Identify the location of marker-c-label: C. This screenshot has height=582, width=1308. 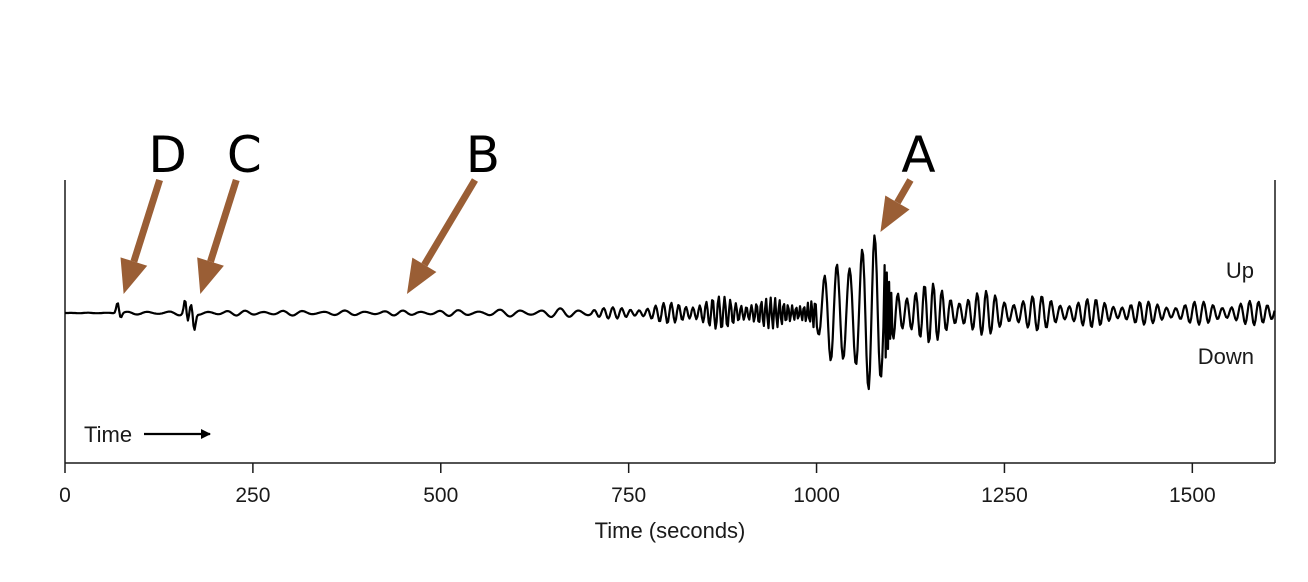
(244, 155).